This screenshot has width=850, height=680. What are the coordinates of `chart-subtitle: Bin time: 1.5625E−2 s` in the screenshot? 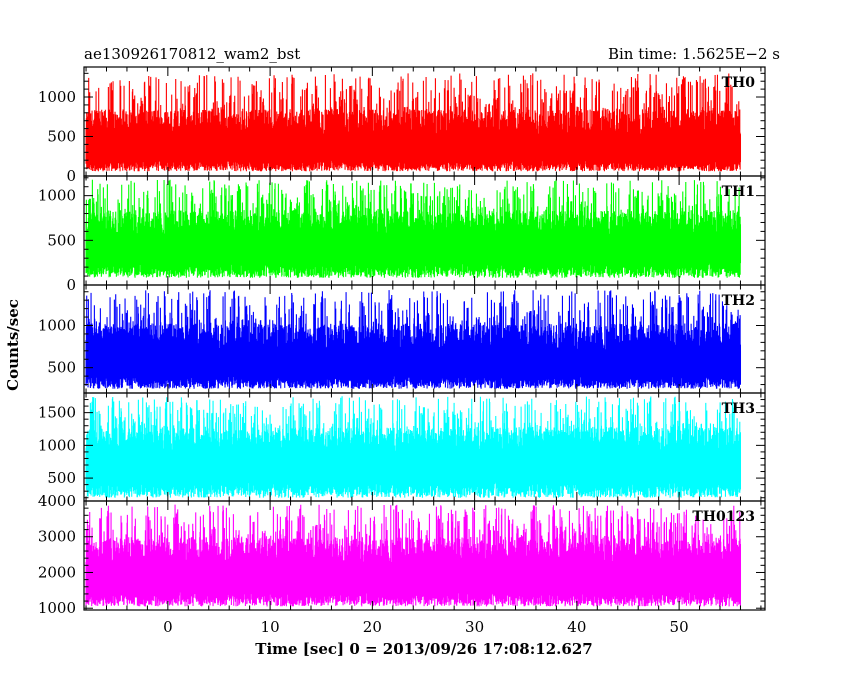 It's located at (694, 54).